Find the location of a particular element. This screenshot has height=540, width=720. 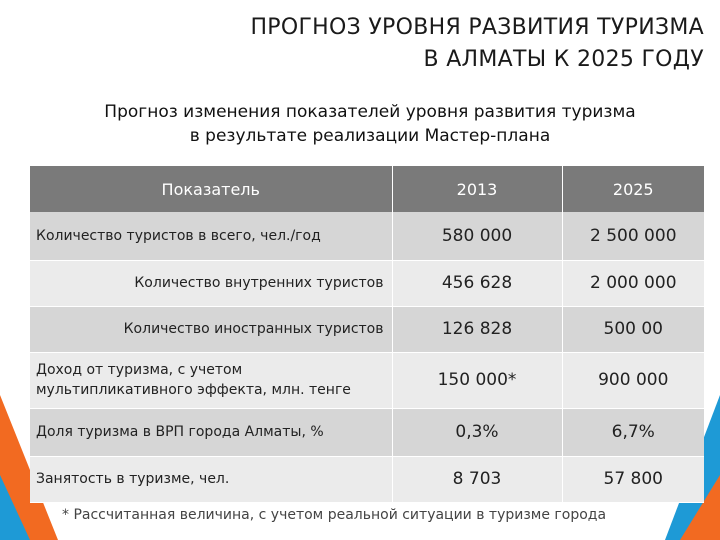

row-label: Количество внутренних туристов is located at coordinates (211, 283).